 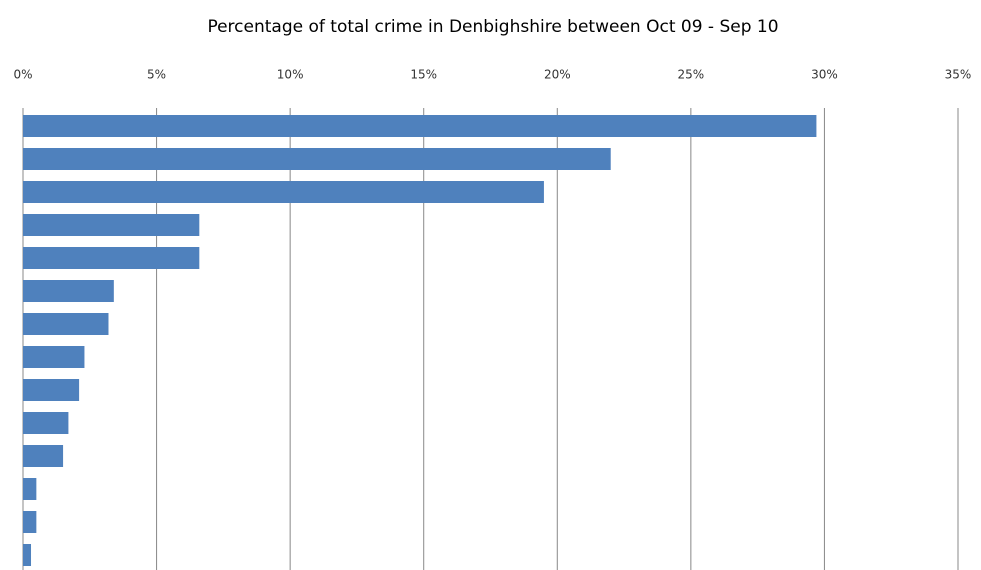 I want to click on x-tick-label: 35%, so click(x=958, y=75).